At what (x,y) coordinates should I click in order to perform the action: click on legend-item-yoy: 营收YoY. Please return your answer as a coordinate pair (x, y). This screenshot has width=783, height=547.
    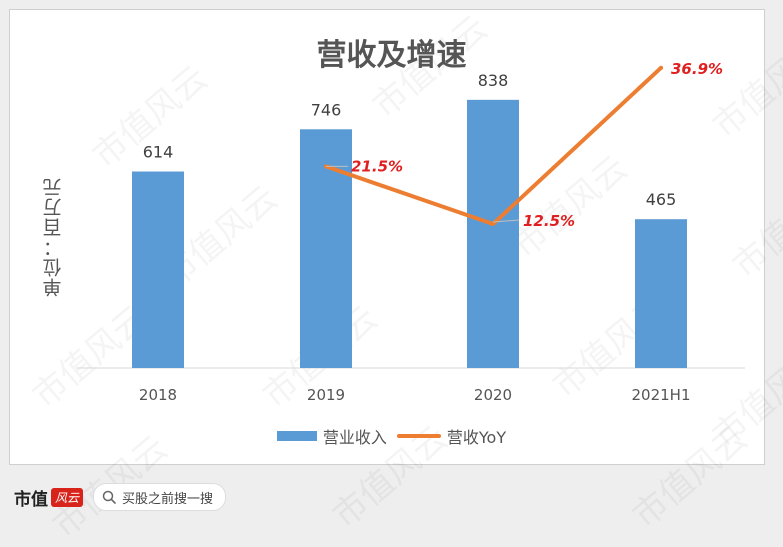
    Looking at the image, I should click on (451, 436).